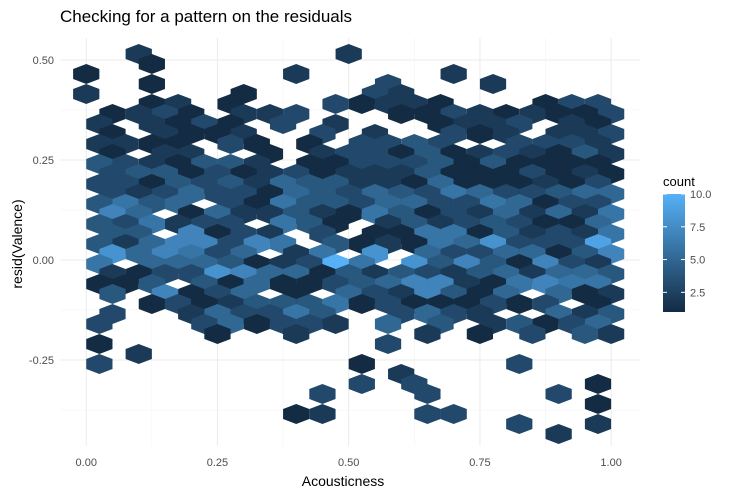  I want to click on x-tick-label: 0.50, so click(348, 463).